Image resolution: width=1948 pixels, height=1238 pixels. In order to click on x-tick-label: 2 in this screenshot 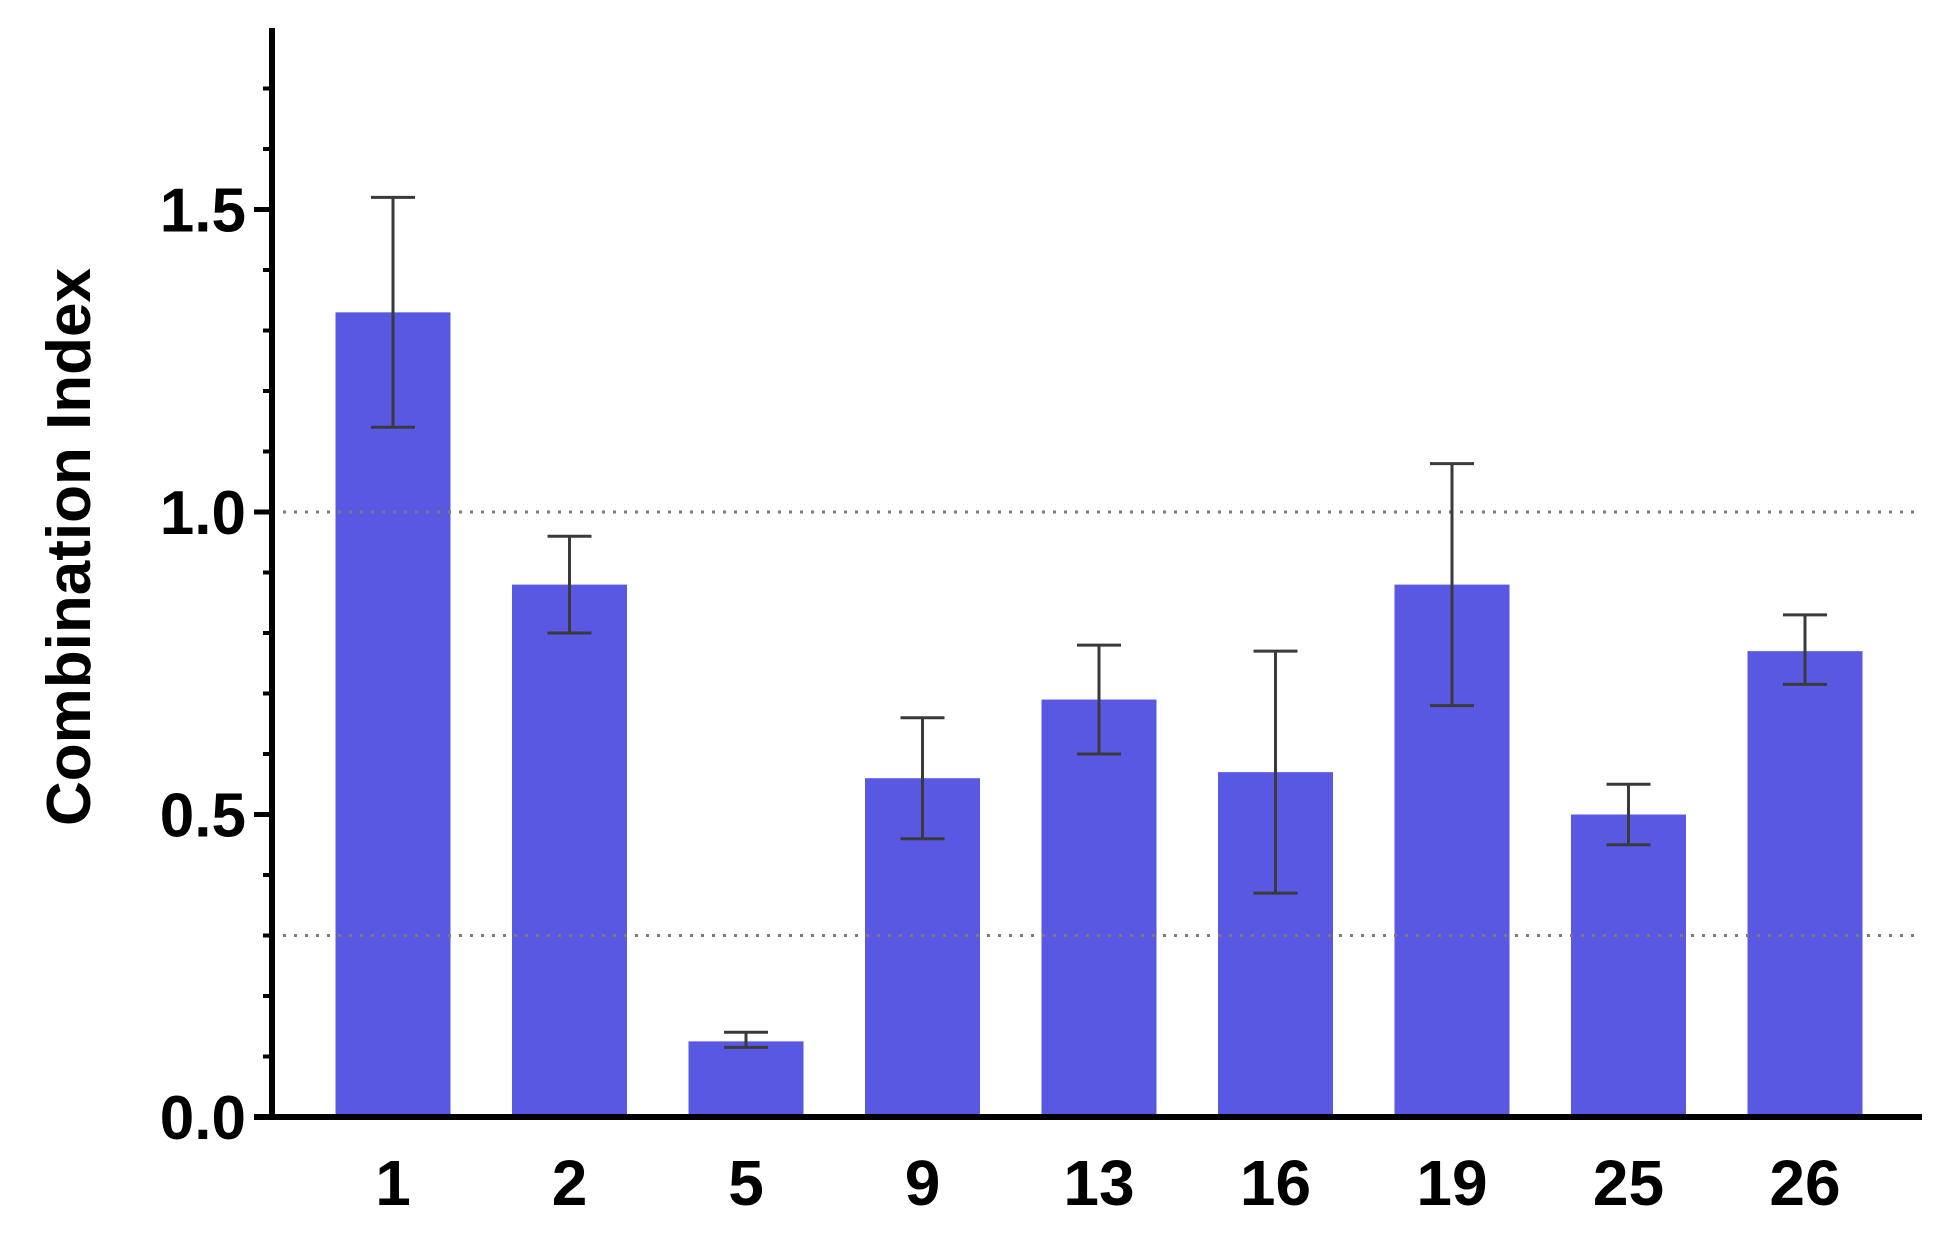, I will do `click(570, 1183)`.